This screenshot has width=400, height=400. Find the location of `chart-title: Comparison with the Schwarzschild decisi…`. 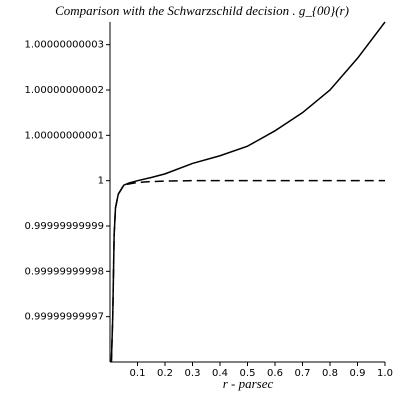

chart-title: Comparison with the Schwarzschild decisi… is located at coordinates (202, 10).